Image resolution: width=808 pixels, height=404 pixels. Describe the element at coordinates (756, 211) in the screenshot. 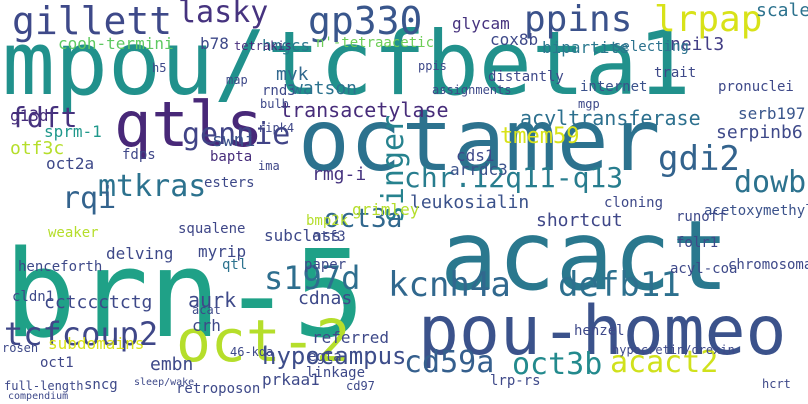

I see `word: acetoxymethyl` at that location.